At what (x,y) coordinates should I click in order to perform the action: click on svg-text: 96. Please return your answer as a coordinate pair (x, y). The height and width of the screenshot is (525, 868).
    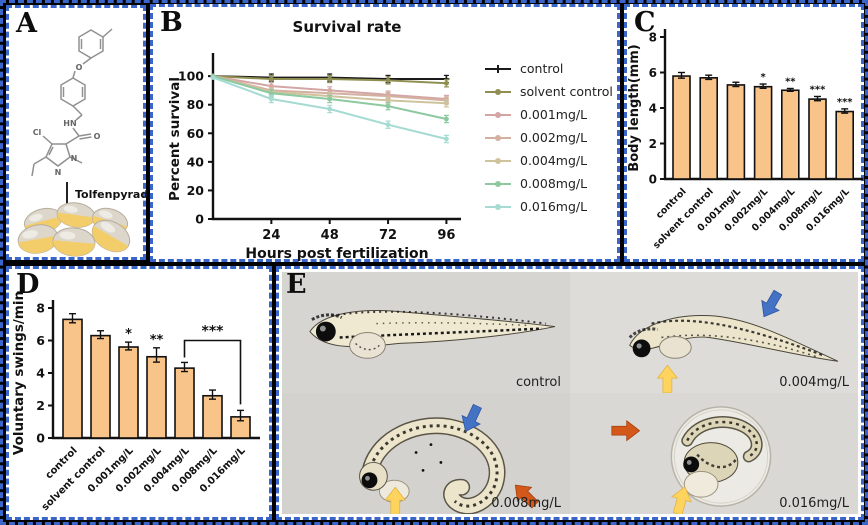
    Looking at the image, I should click on (446, 235).